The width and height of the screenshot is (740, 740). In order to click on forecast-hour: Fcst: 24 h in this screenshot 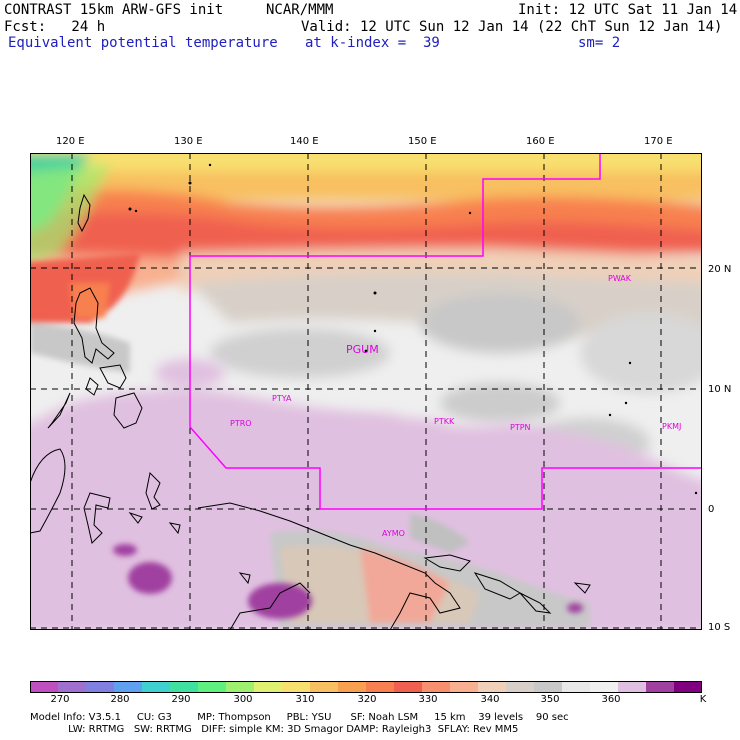, I will do `click(55, 27)`.